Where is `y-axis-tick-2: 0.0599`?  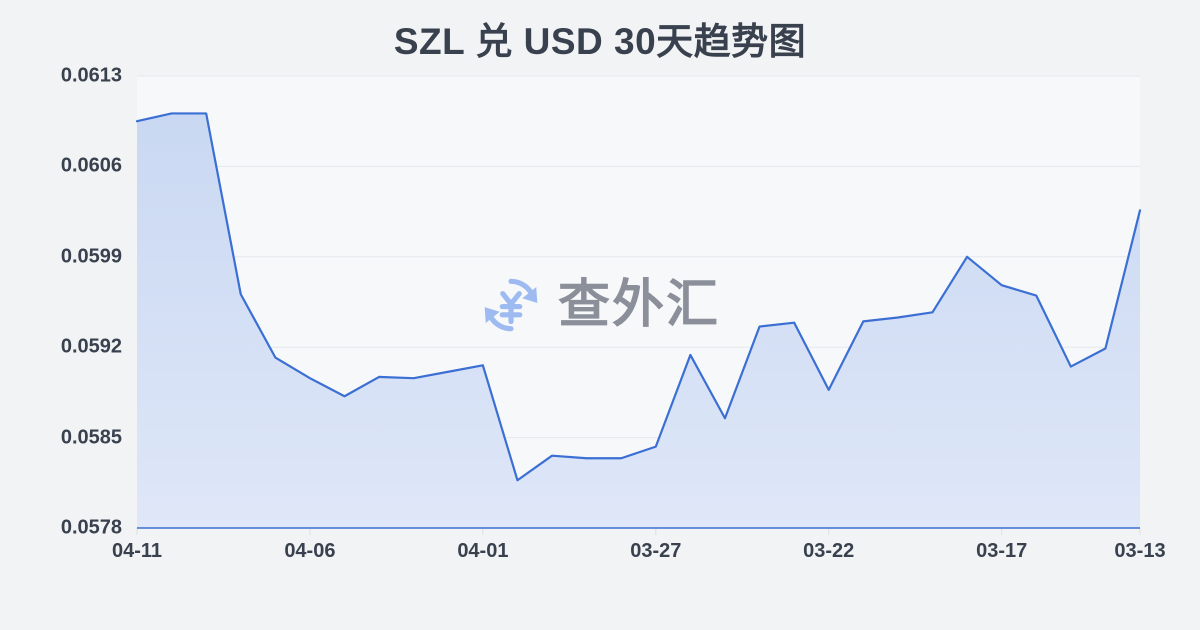
y-axis-tick-2: 0.0599 is located at coordinates (91, 256).